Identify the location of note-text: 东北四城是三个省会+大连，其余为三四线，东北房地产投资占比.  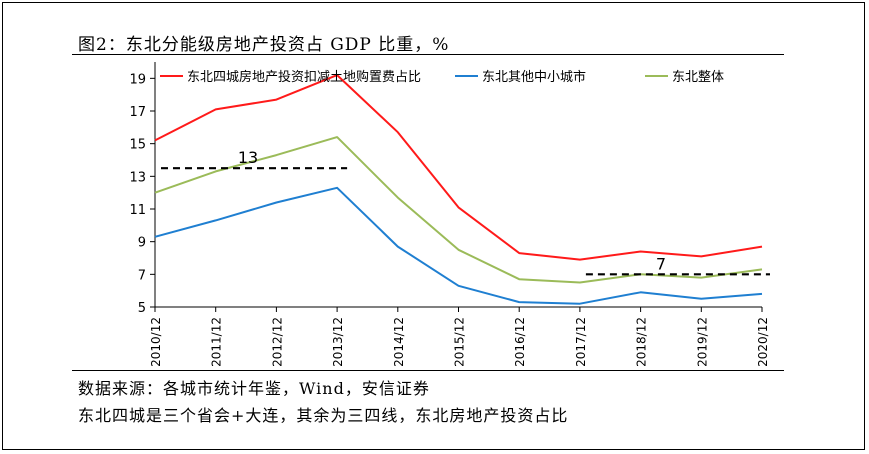
(323, 415).